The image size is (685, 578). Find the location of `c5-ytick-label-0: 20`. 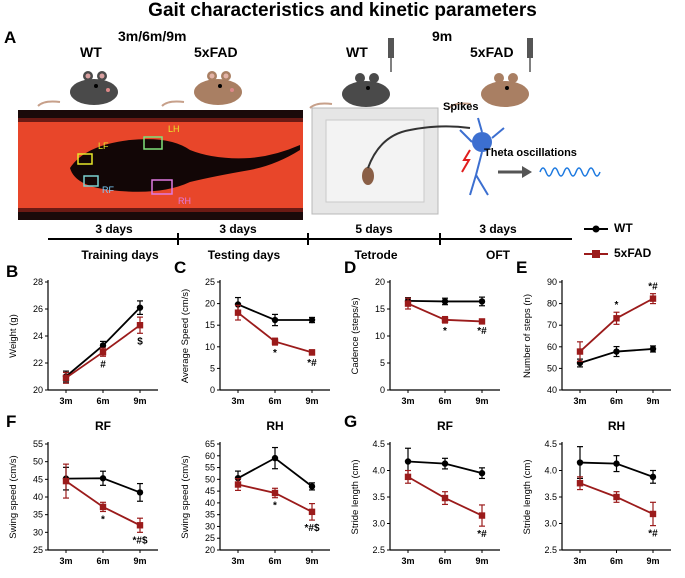

c5-ytick-label-0: 20 is located at coordinates (210, 550).